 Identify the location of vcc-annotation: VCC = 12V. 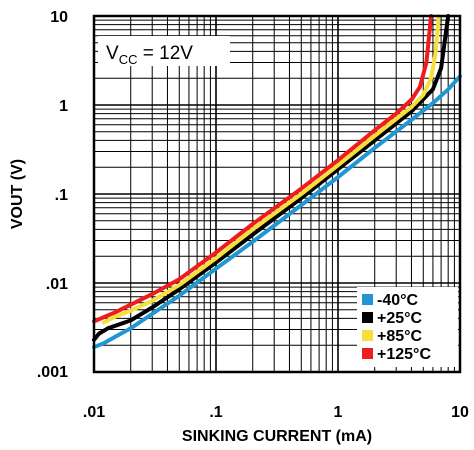
(164, 51).